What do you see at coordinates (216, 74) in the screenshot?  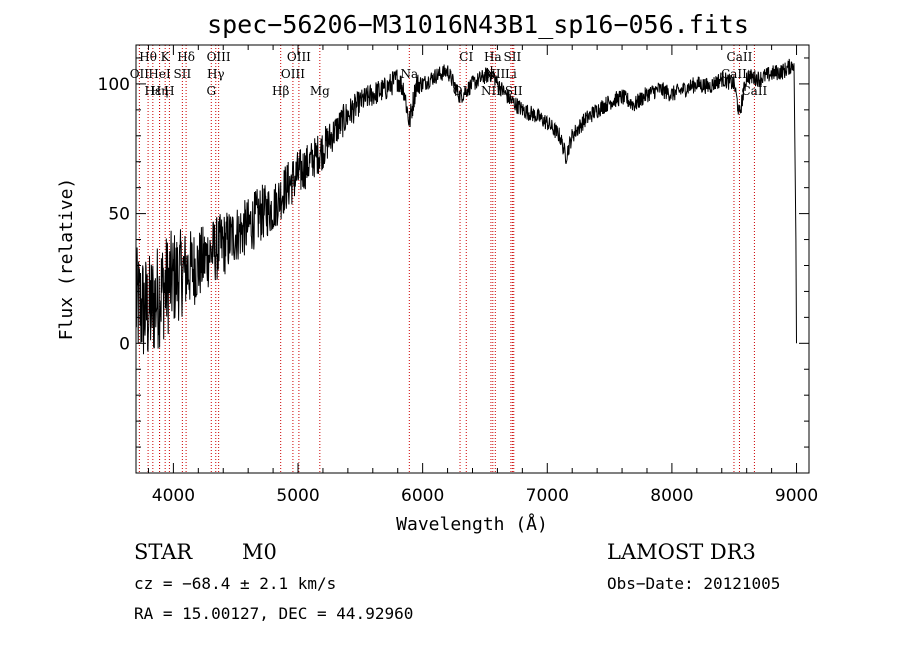 I see `spectral-line-label: Hγ` at bounding box center [216, 74].